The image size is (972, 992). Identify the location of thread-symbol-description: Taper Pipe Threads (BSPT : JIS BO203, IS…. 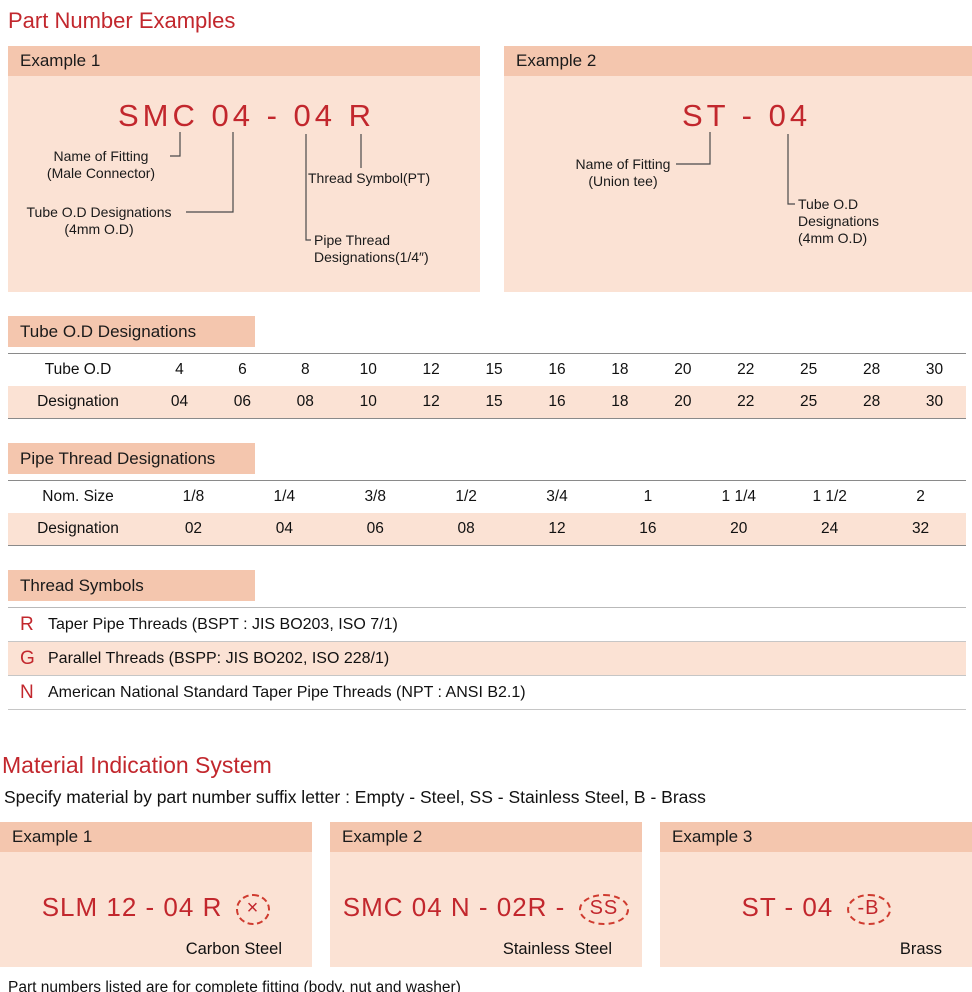
(223, 624).